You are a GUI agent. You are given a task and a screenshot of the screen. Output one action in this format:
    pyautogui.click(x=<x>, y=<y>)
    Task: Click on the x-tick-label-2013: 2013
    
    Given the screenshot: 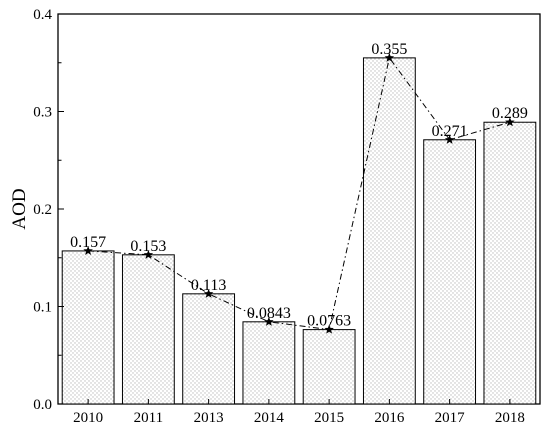 What is the action you would take?
    pyautogui.click(x=209, y=418)
    